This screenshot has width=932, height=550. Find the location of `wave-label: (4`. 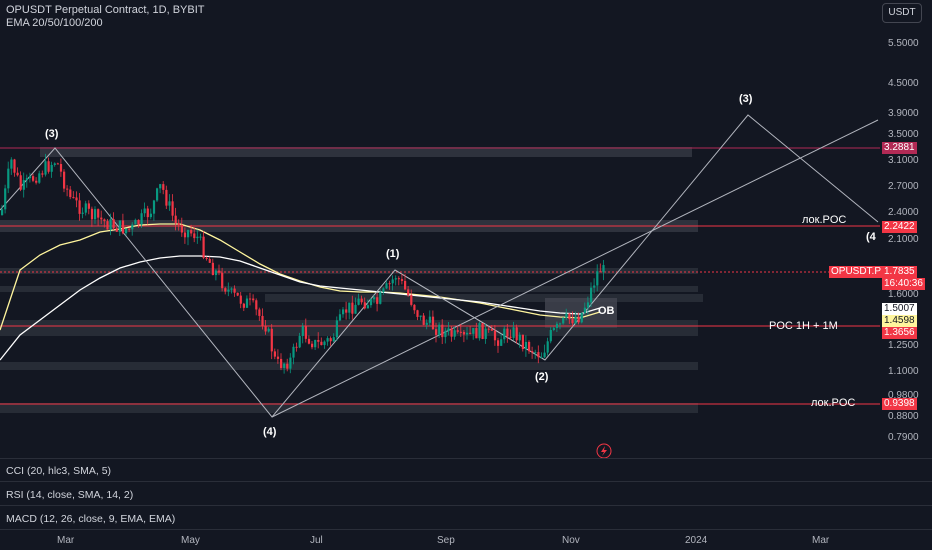

wave-label: (4 is located at coordinates (871, 237).